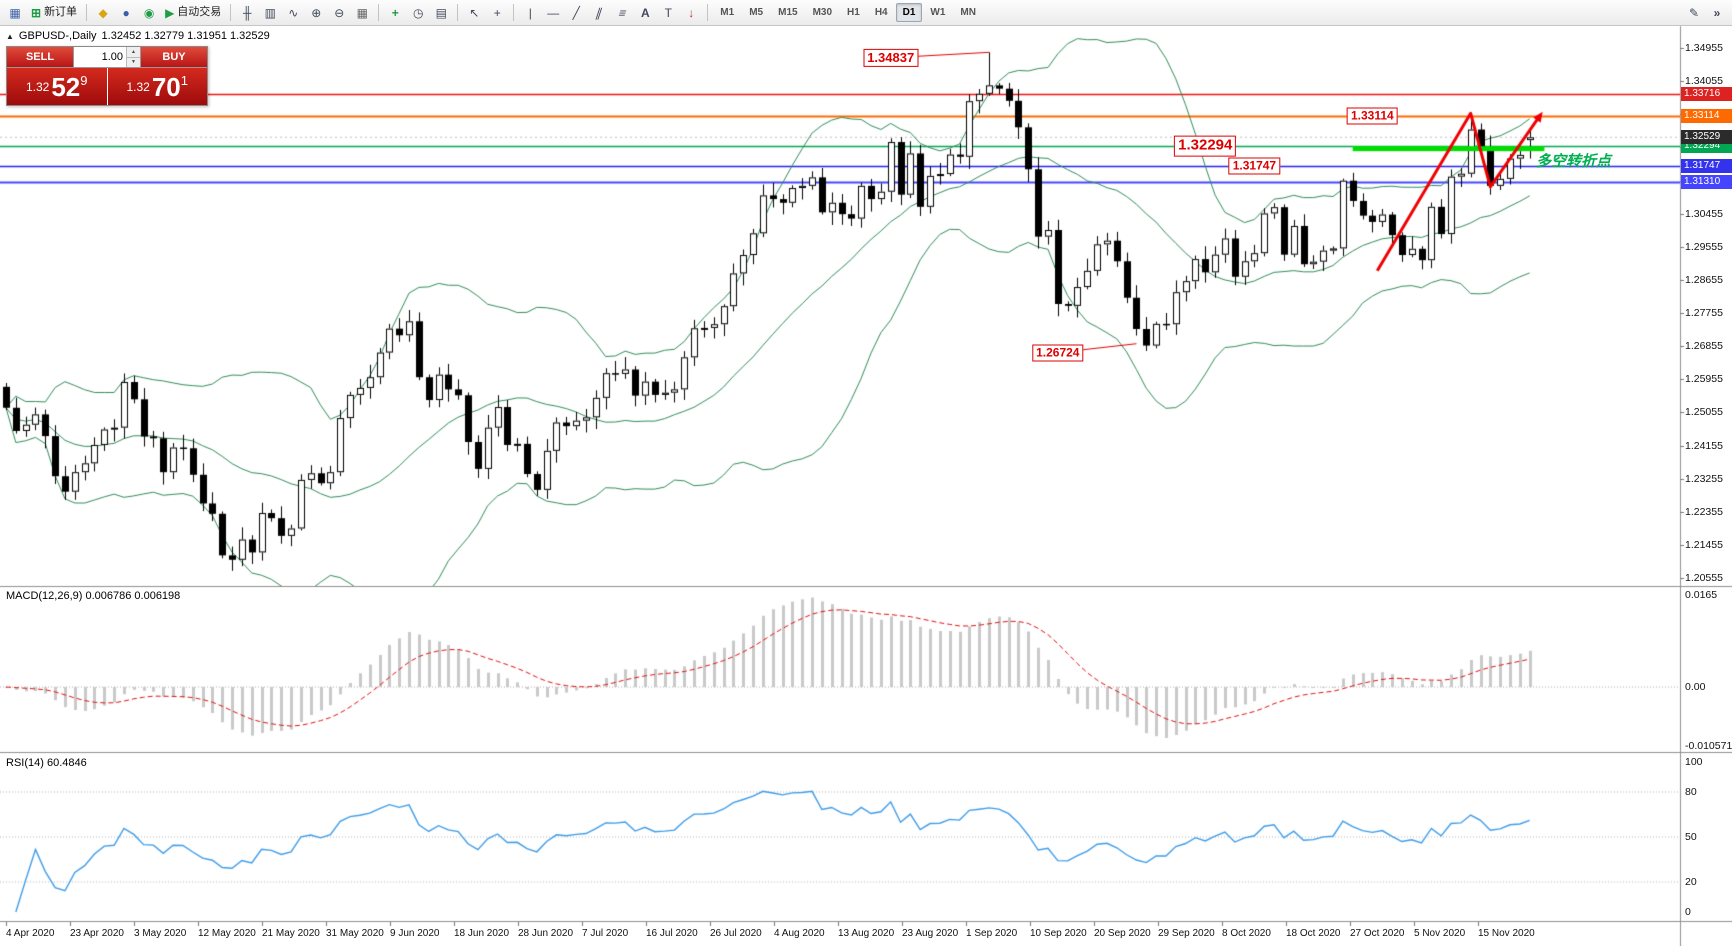 The image size is (1732, 946). I want to click on crosshair-icon: +, so click(497, 12).